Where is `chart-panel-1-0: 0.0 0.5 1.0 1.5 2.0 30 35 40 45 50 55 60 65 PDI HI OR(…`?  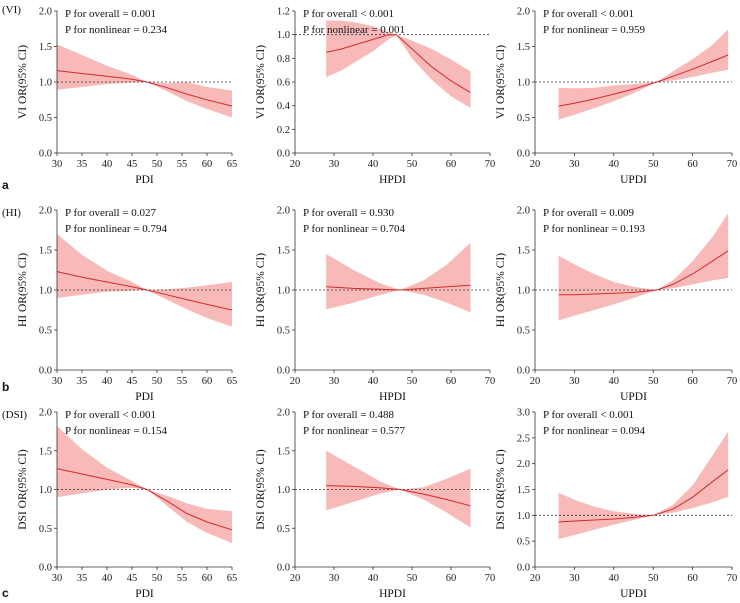
chart-panel-1-0: 0.0 0.5 1.0 1.5 2.0 30 35 40 45 50 55 60 65 PDI HI OR(… is located at coordinates (127, 305).